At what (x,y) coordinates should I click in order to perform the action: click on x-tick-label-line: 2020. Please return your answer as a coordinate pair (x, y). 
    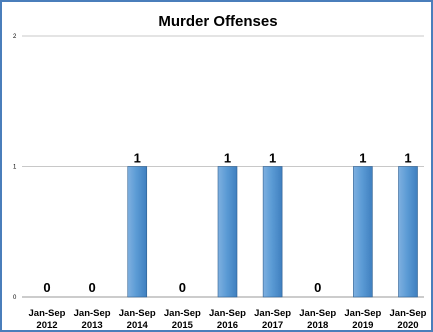
    Looking at the image, I should click on (407, 325).